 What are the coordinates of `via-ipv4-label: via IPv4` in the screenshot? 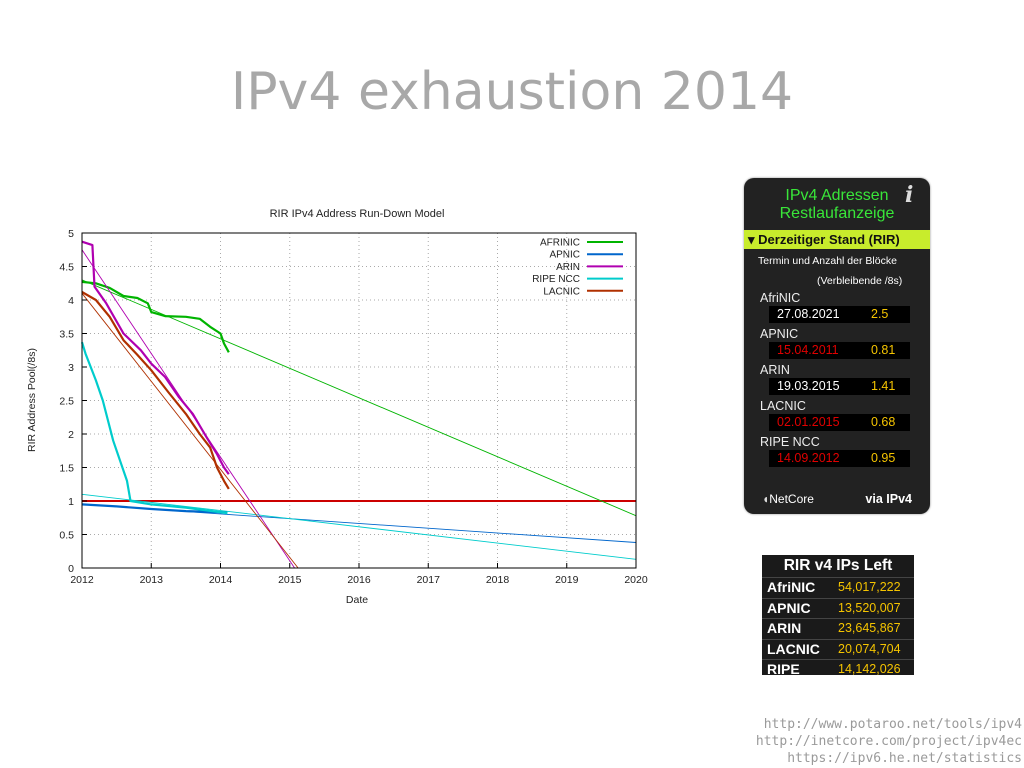 It's located at (888, 499).